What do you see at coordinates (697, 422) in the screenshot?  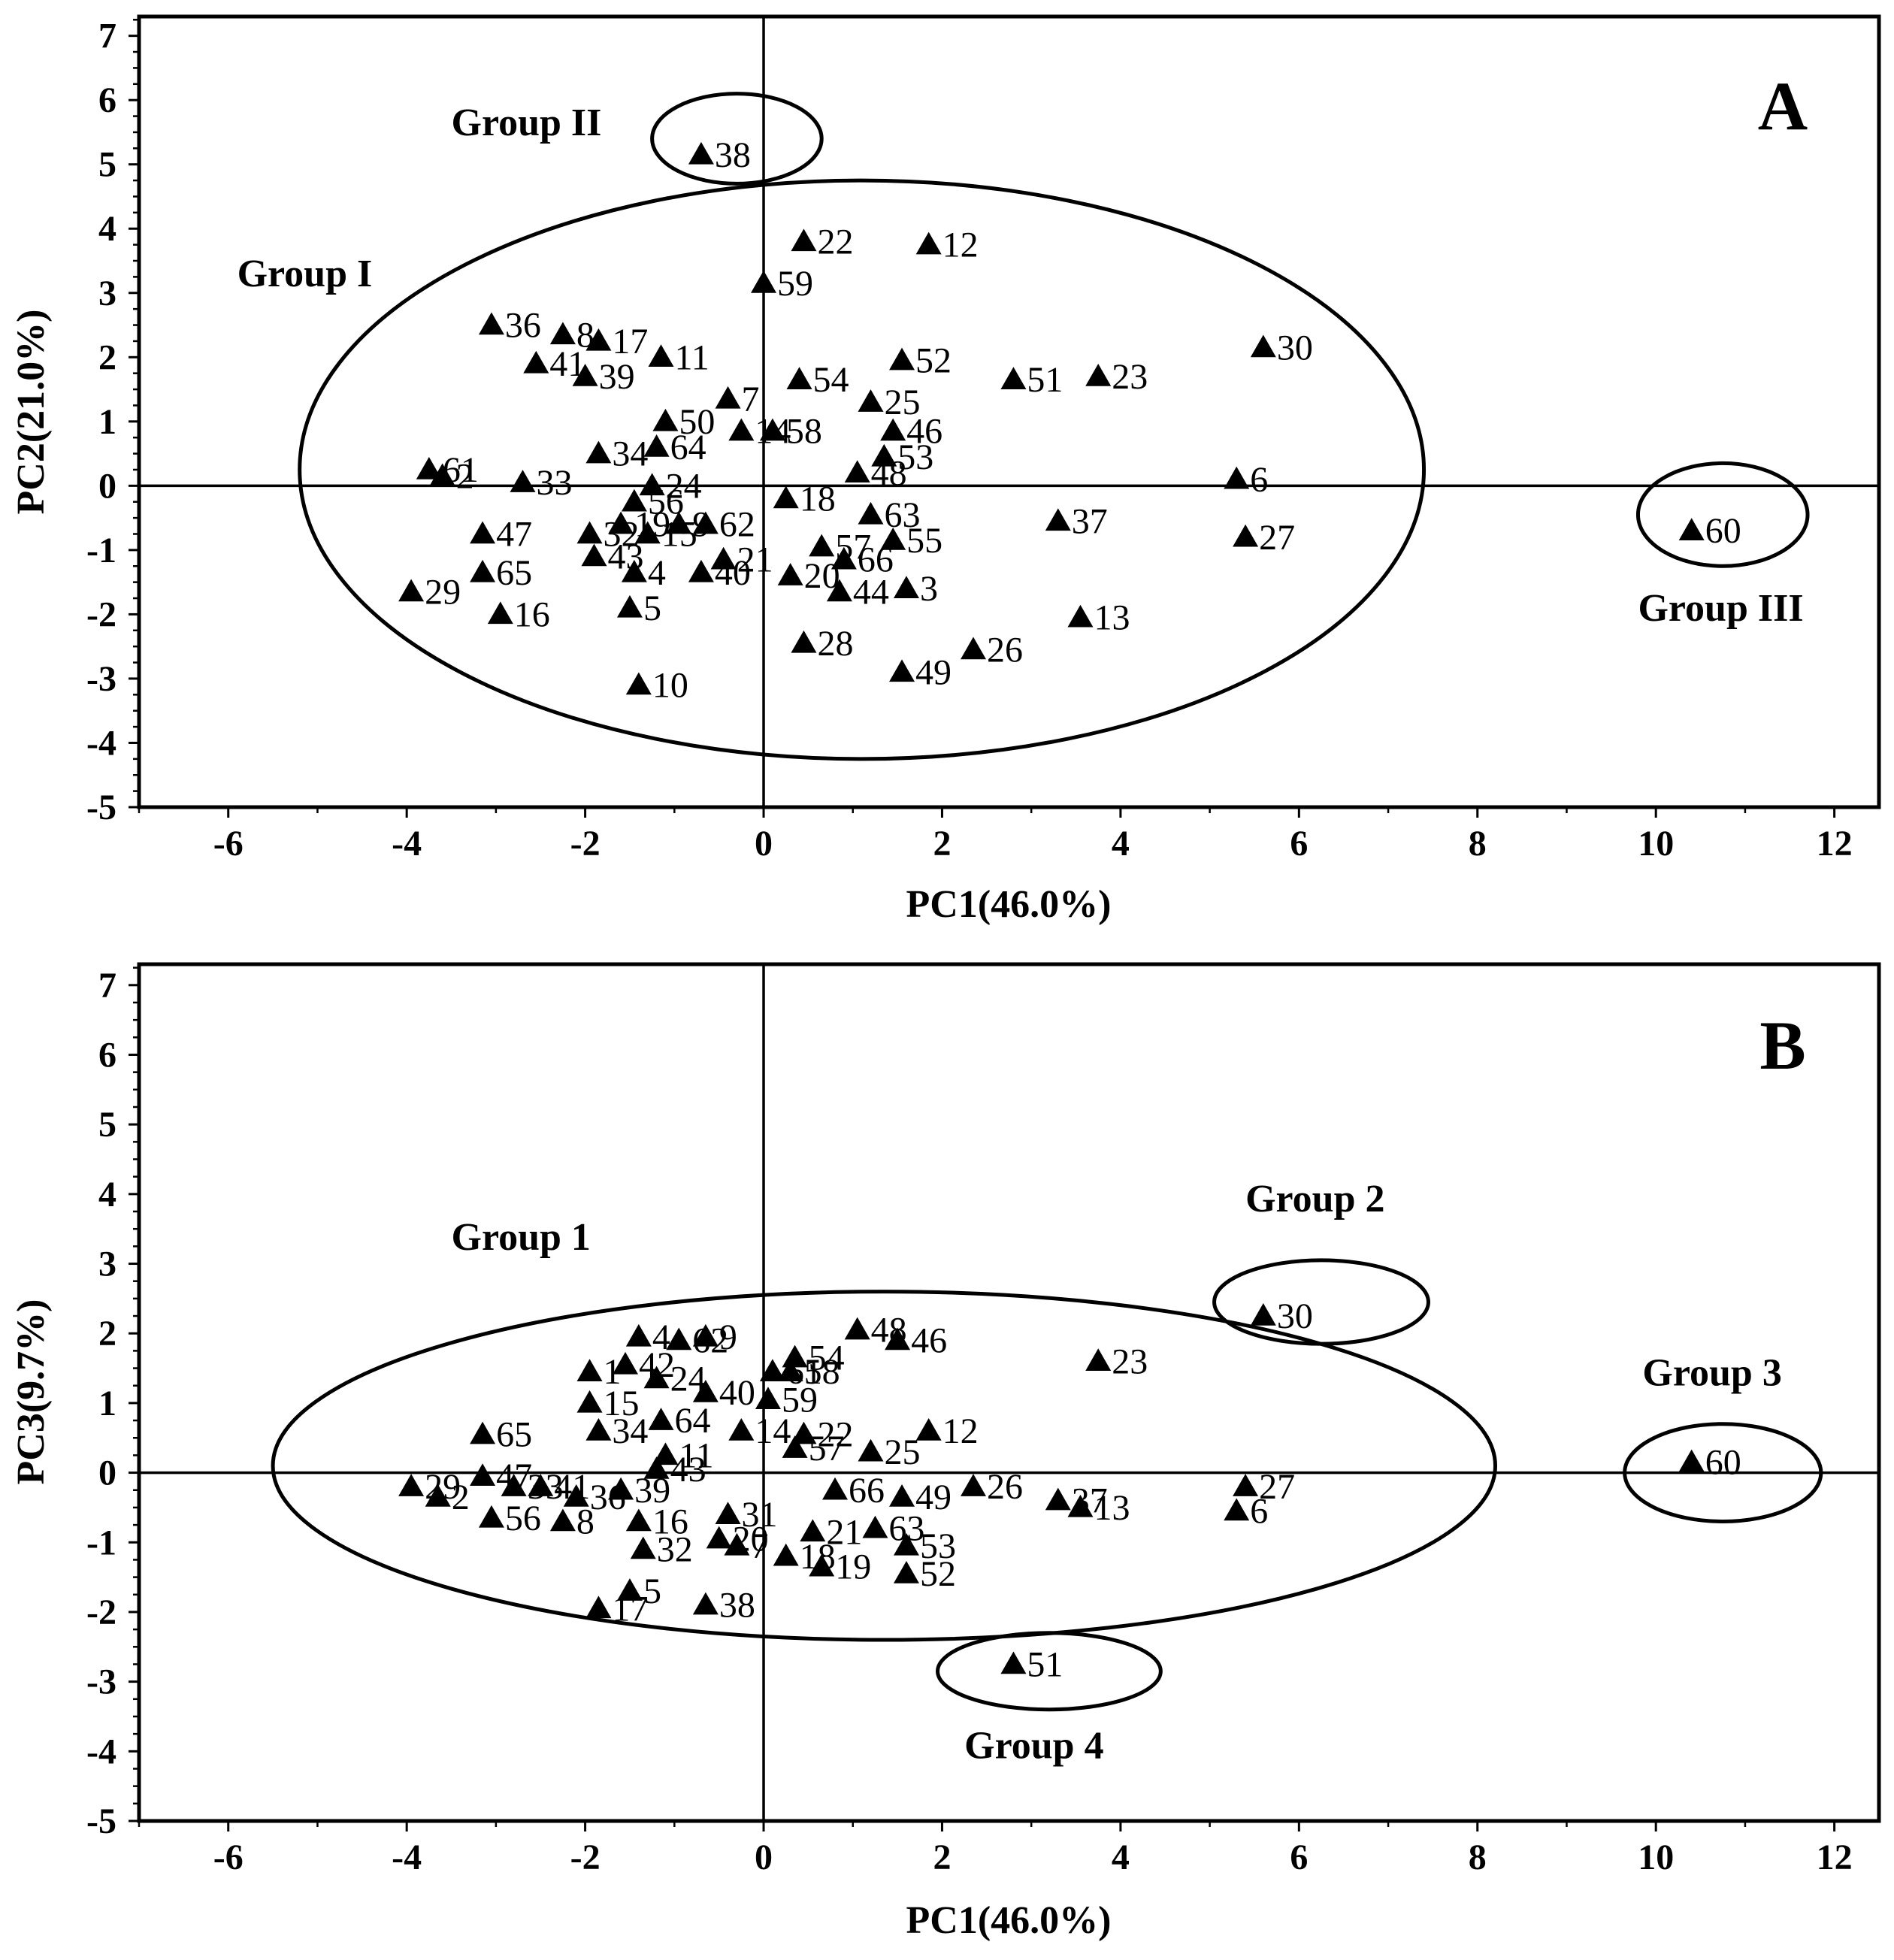 I see `panel-a-point-label-50: 50` at bounding box center [697, 422].